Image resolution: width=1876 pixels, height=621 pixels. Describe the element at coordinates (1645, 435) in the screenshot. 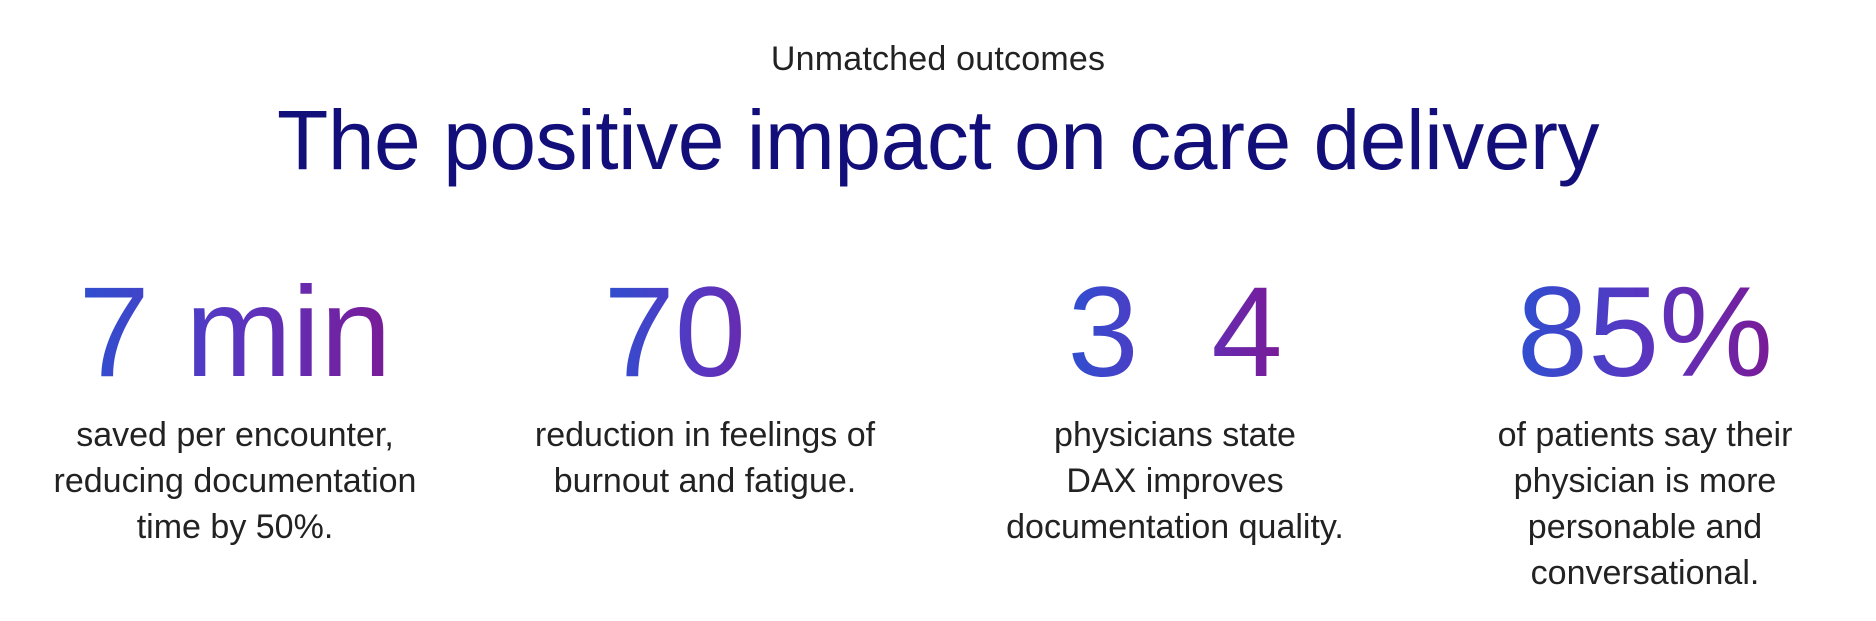

I see `stat-description-line: of patients say their` at that location.